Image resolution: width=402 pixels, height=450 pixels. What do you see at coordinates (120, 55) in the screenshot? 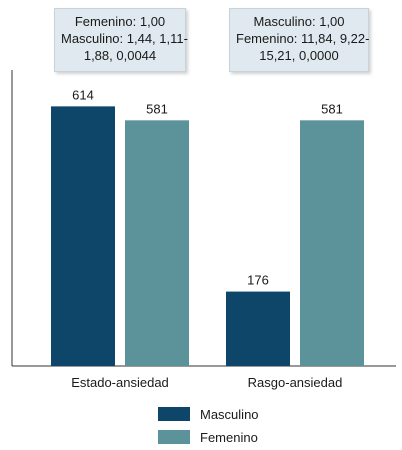
I see `annotation-line: 1,88, 0,0044` at bounding box center [120, 55].